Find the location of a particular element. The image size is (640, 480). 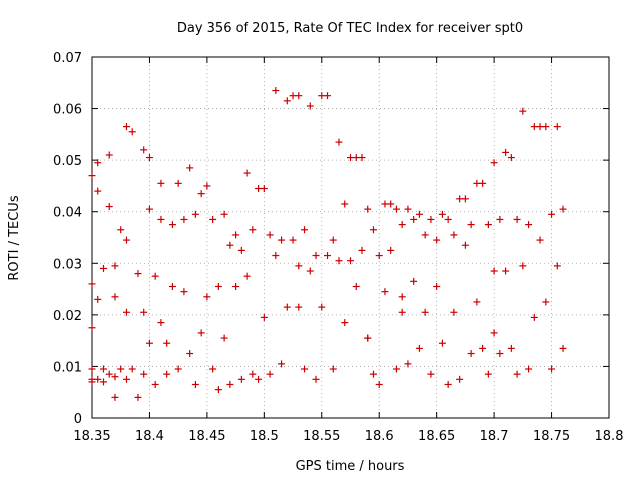

y-tick-label: 0 is located at coordinates (78, 419).